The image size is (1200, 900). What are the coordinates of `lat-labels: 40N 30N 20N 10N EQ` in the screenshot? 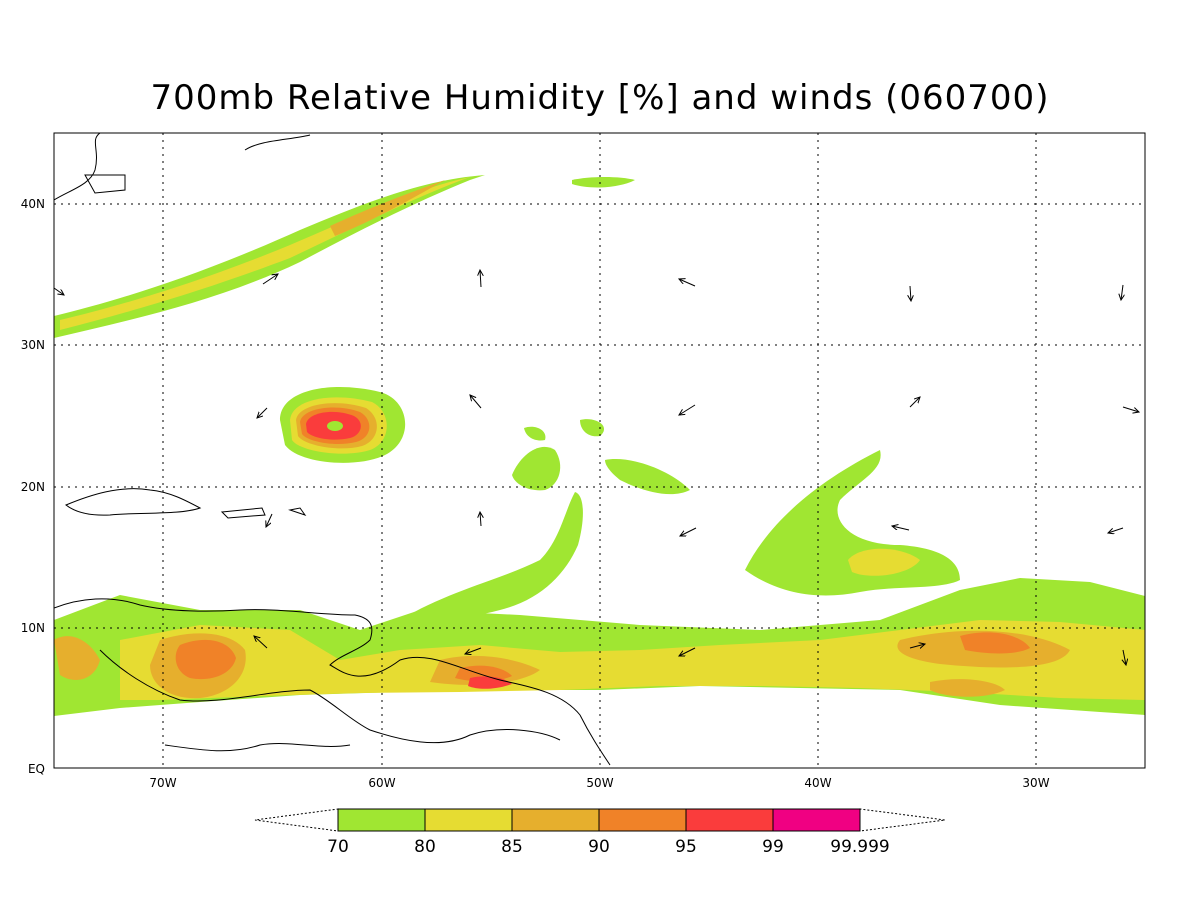 It's located at (33, 486).